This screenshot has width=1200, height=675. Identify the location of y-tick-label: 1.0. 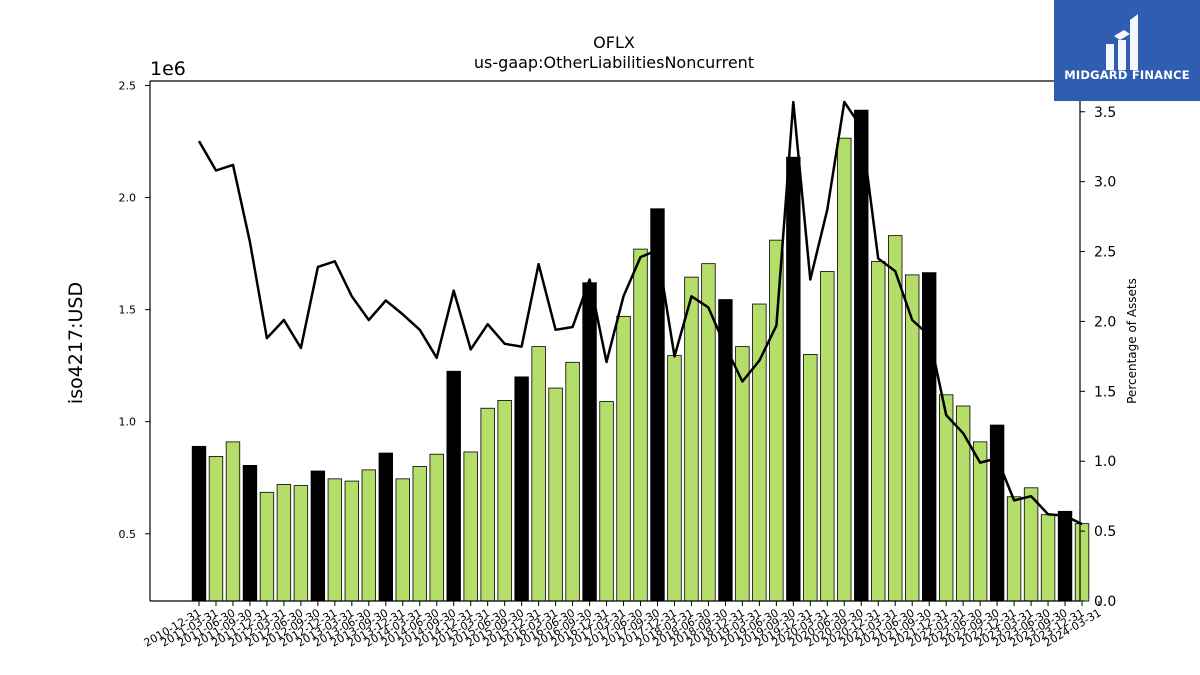
(128, 422).